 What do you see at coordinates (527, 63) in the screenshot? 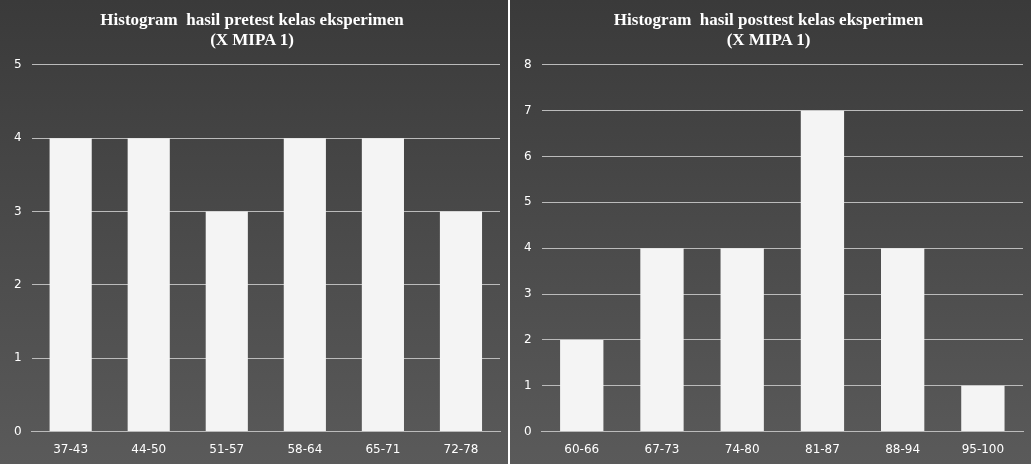
I see `y-tick-label: 8` at bounding box center [527, 63].